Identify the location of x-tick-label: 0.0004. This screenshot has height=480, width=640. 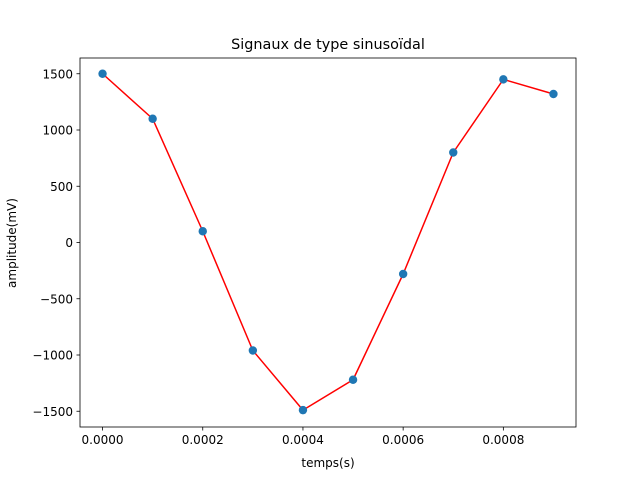
(303, 440).